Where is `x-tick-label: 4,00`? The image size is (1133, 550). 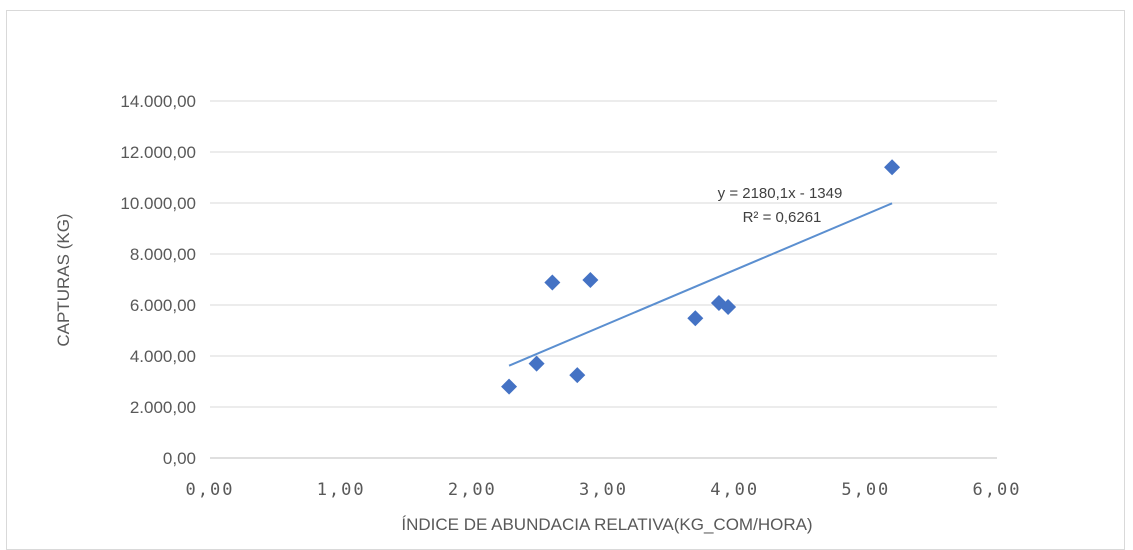 x-tick-label: 4,00 is located at coordinates (734, 490).